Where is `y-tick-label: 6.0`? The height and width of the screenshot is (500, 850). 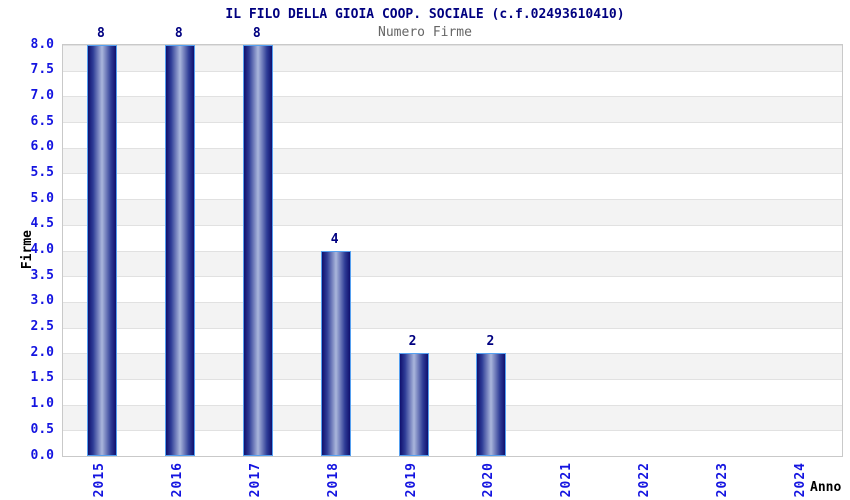 y-tick-label: 6.0 is located at coordinates (42, 147).